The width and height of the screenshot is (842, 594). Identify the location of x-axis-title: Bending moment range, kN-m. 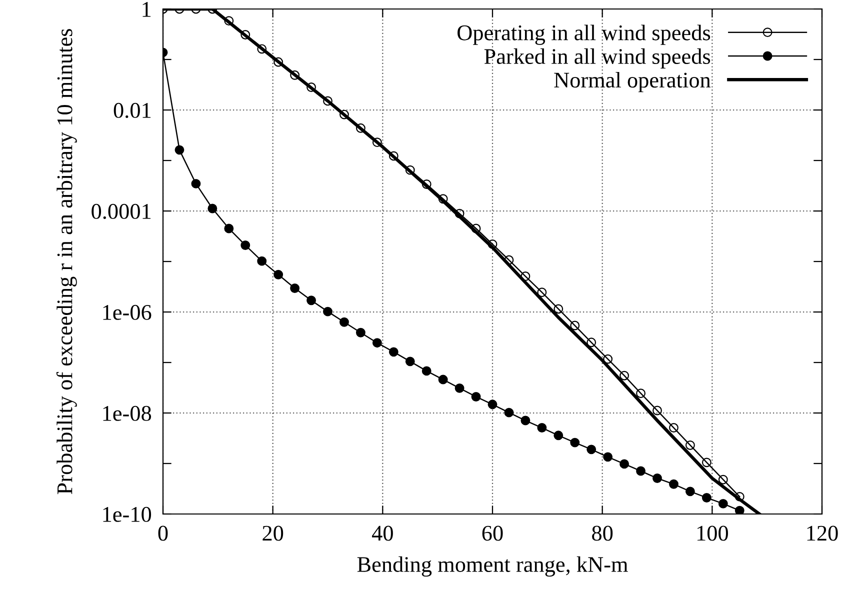
(492, 566).